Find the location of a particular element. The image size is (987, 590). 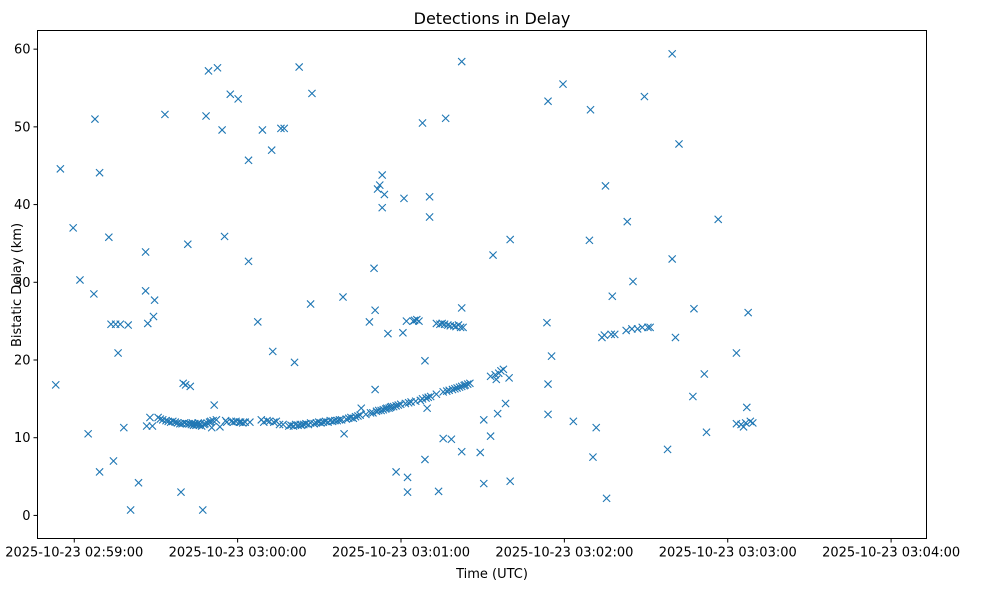

x-tick-label: 2025-10-23 03:00:00 is located at coordinates (238, 553).